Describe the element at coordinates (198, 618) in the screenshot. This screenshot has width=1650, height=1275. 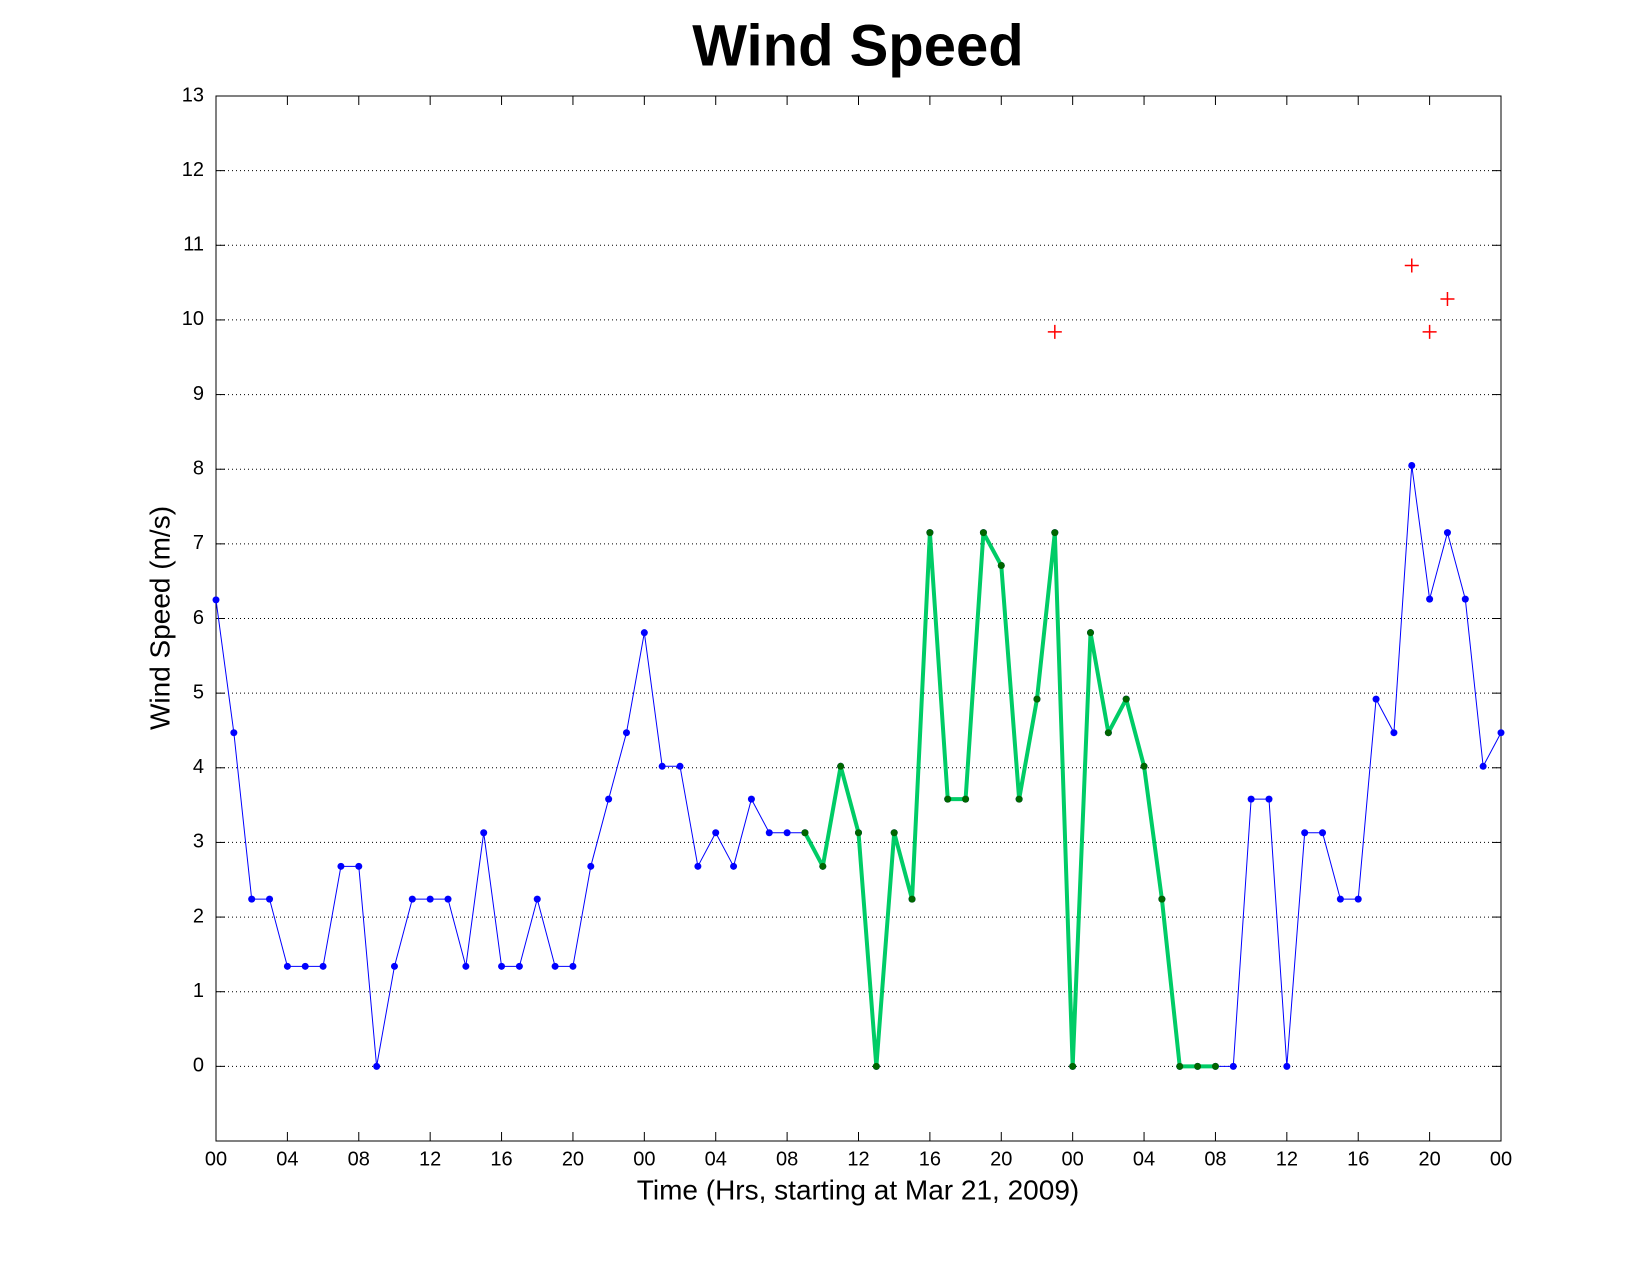
I see `y-tick-label: 6` at that location.